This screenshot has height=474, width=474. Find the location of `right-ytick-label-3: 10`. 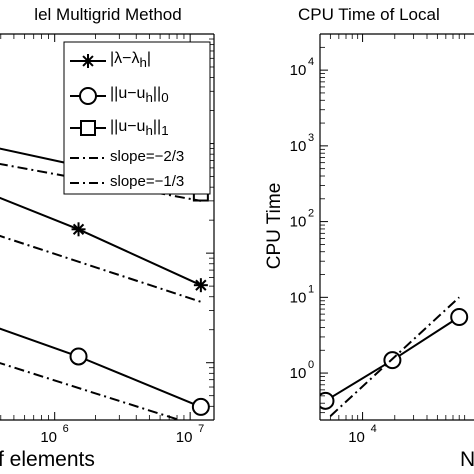

right-ytick-label-3: 10 is located at coordinates (298, 146).